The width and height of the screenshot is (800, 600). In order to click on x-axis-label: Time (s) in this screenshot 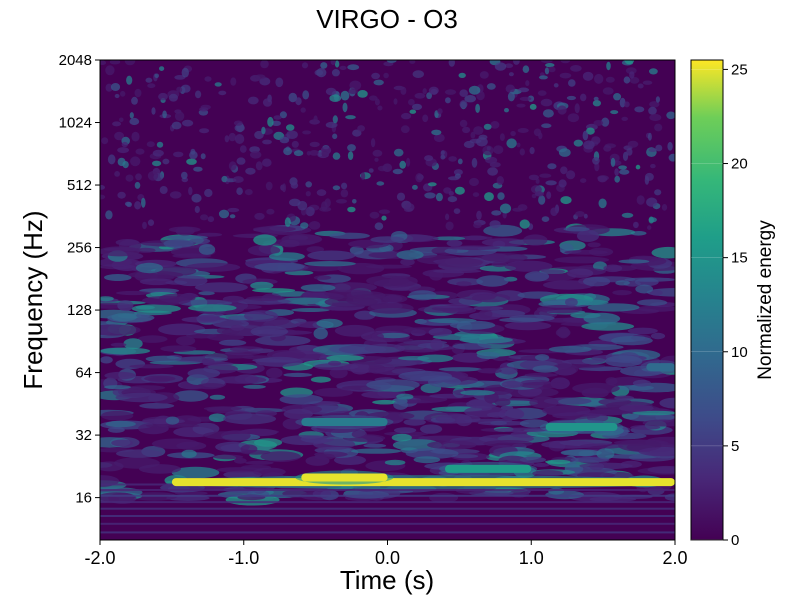, I will do `click(387, 580)`.